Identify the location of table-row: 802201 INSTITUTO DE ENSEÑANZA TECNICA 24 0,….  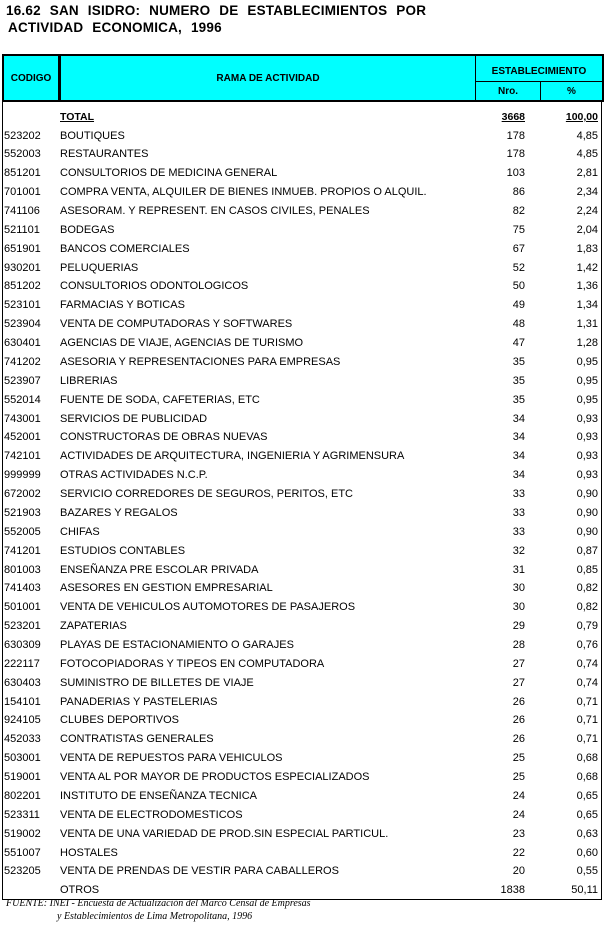
(302, 796).